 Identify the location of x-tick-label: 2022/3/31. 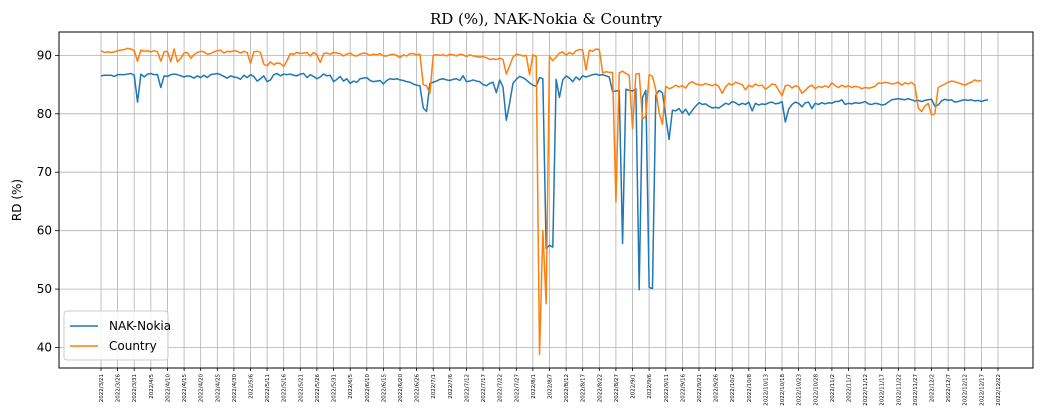
(135, 388).